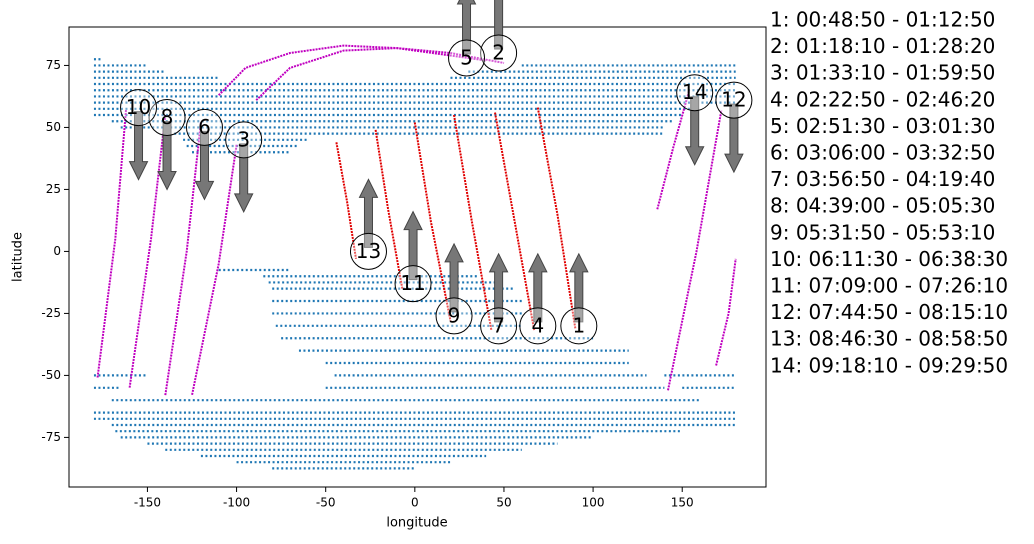 This screenshot has height=544, width=1034. Describe the element at coordinates (415, 503) in the screenshot. I see `x-tick-label: 0` at that location.